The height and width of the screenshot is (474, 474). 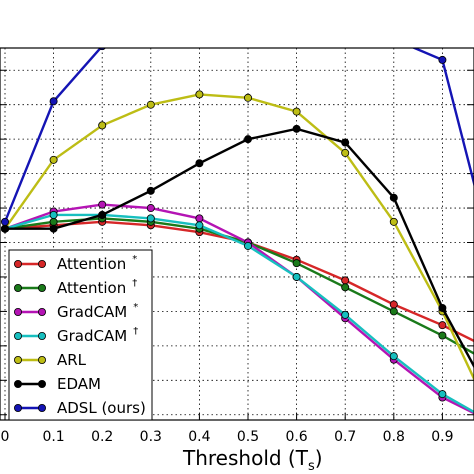 I want to click on legend-label: ARL, so click(x=72, y=360).